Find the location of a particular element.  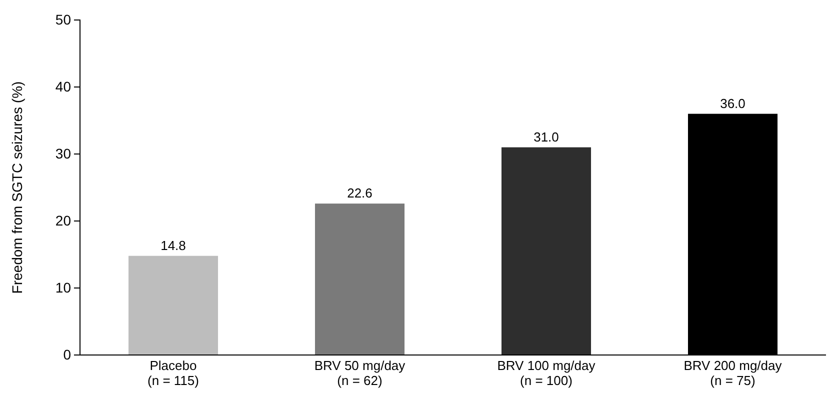

y-tick-label: 40 is located at coordinates (63, 86).